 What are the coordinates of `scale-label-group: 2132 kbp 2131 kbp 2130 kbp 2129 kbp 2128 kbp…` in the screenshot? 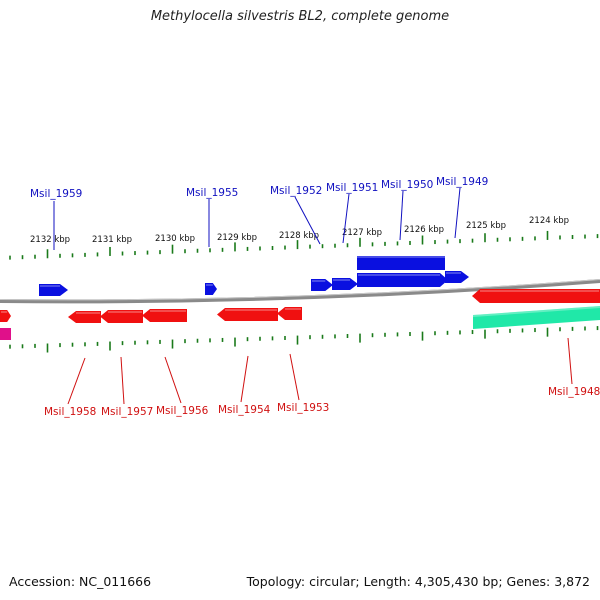 It's located at (299, 230).